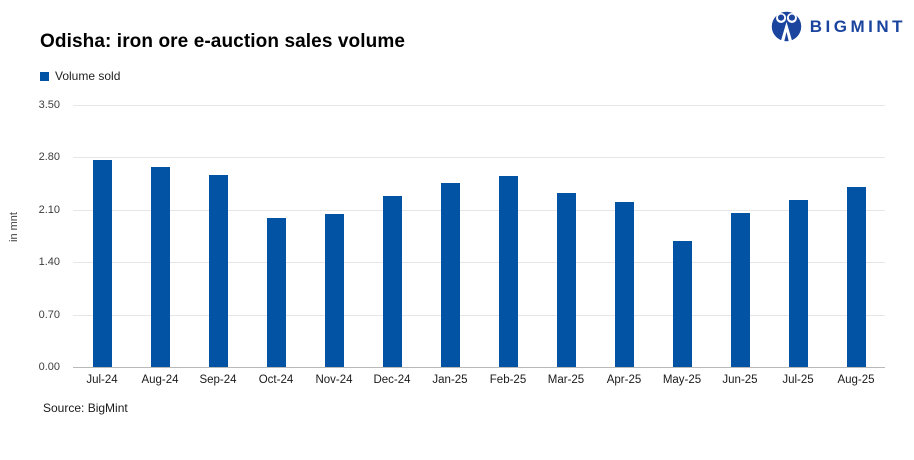  Describe the element at coordinates (508, 380) in the screenshot. I see `x-tick-label-Feb-25: Feb-25` at that location.